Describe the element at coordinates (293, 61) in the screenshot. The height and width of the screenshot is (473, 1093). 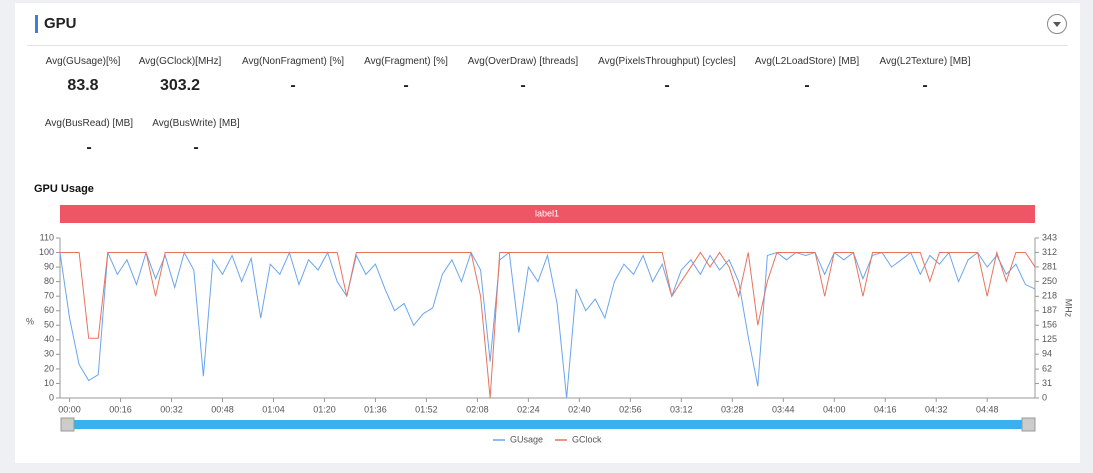
I see `metric-label: Avg(NonFragment) [%]` at that location.